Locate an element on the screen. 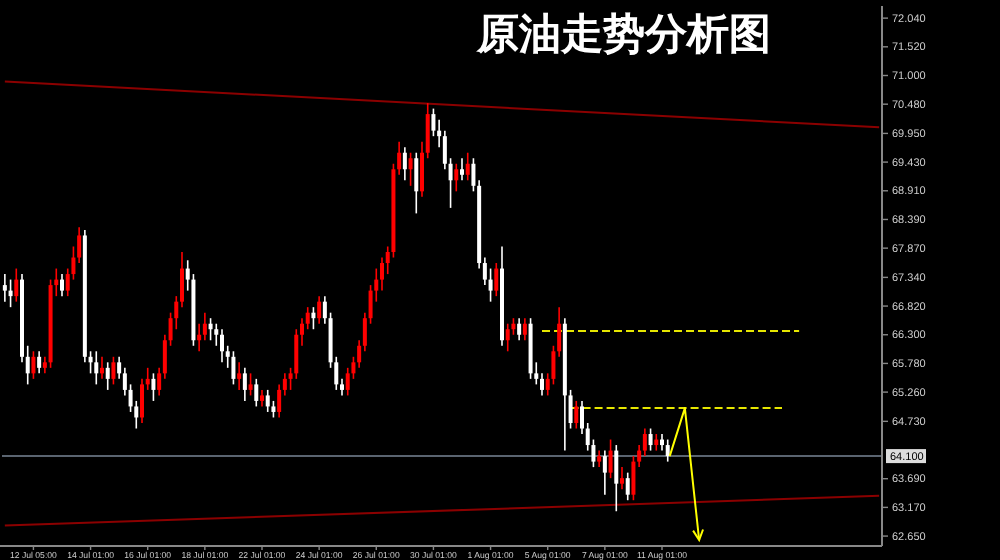 Image resolution: width=1000 pixels, height=560 pixels. chart-title: 原油走势分析图 is located at coordinates (623, 33).